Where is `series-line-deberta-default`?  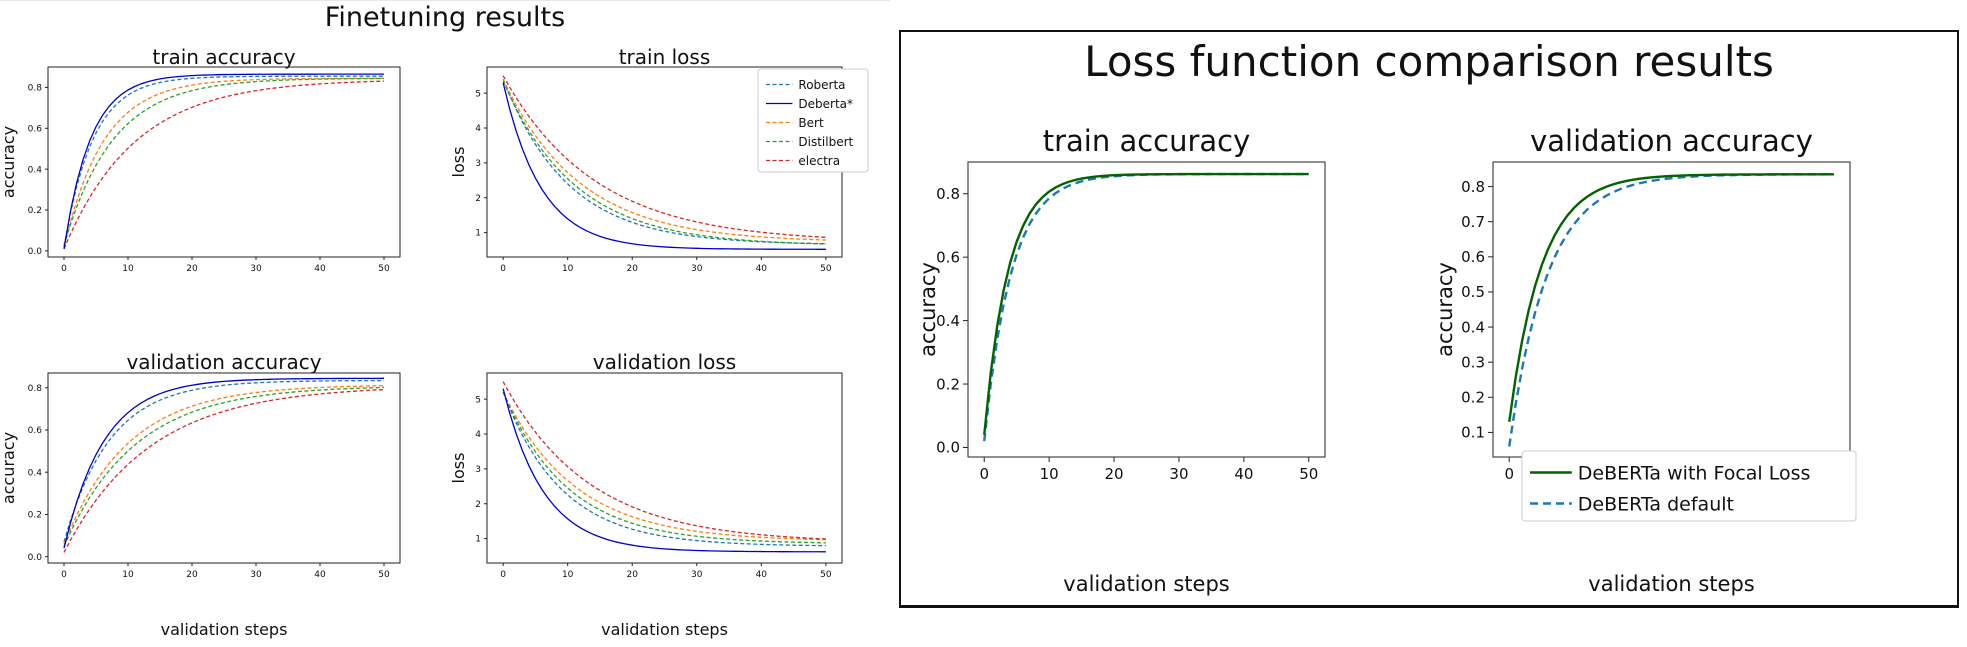 series-line-deberta-default is located at coordinates (1671, 310).